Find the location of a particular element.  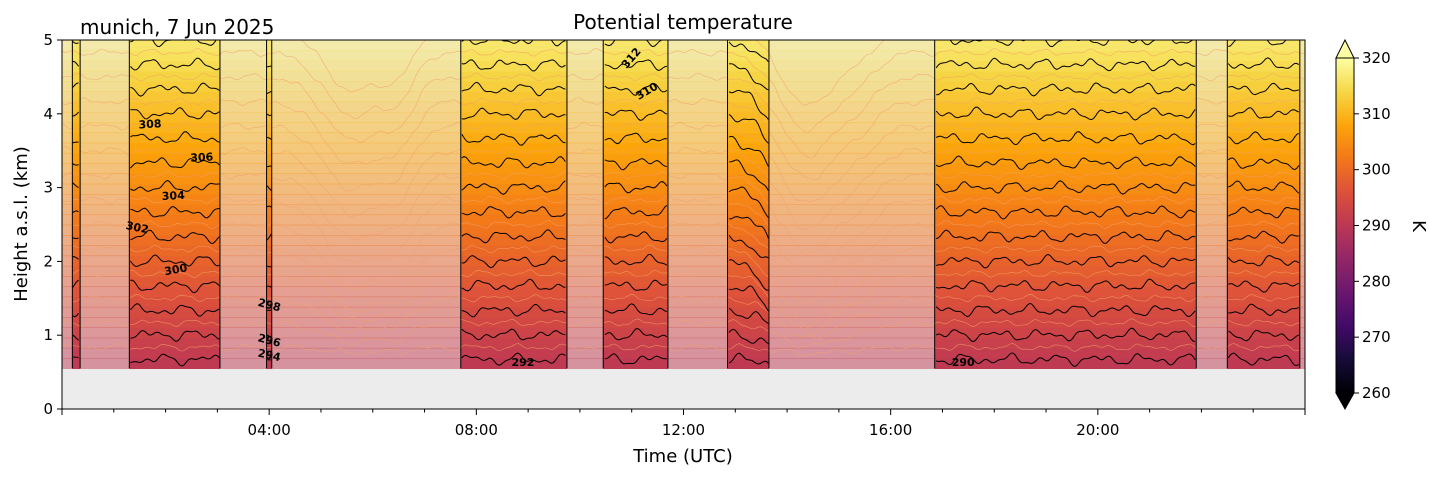

colorbar-tick-label: 300 is located at coordinates (1376, 170).